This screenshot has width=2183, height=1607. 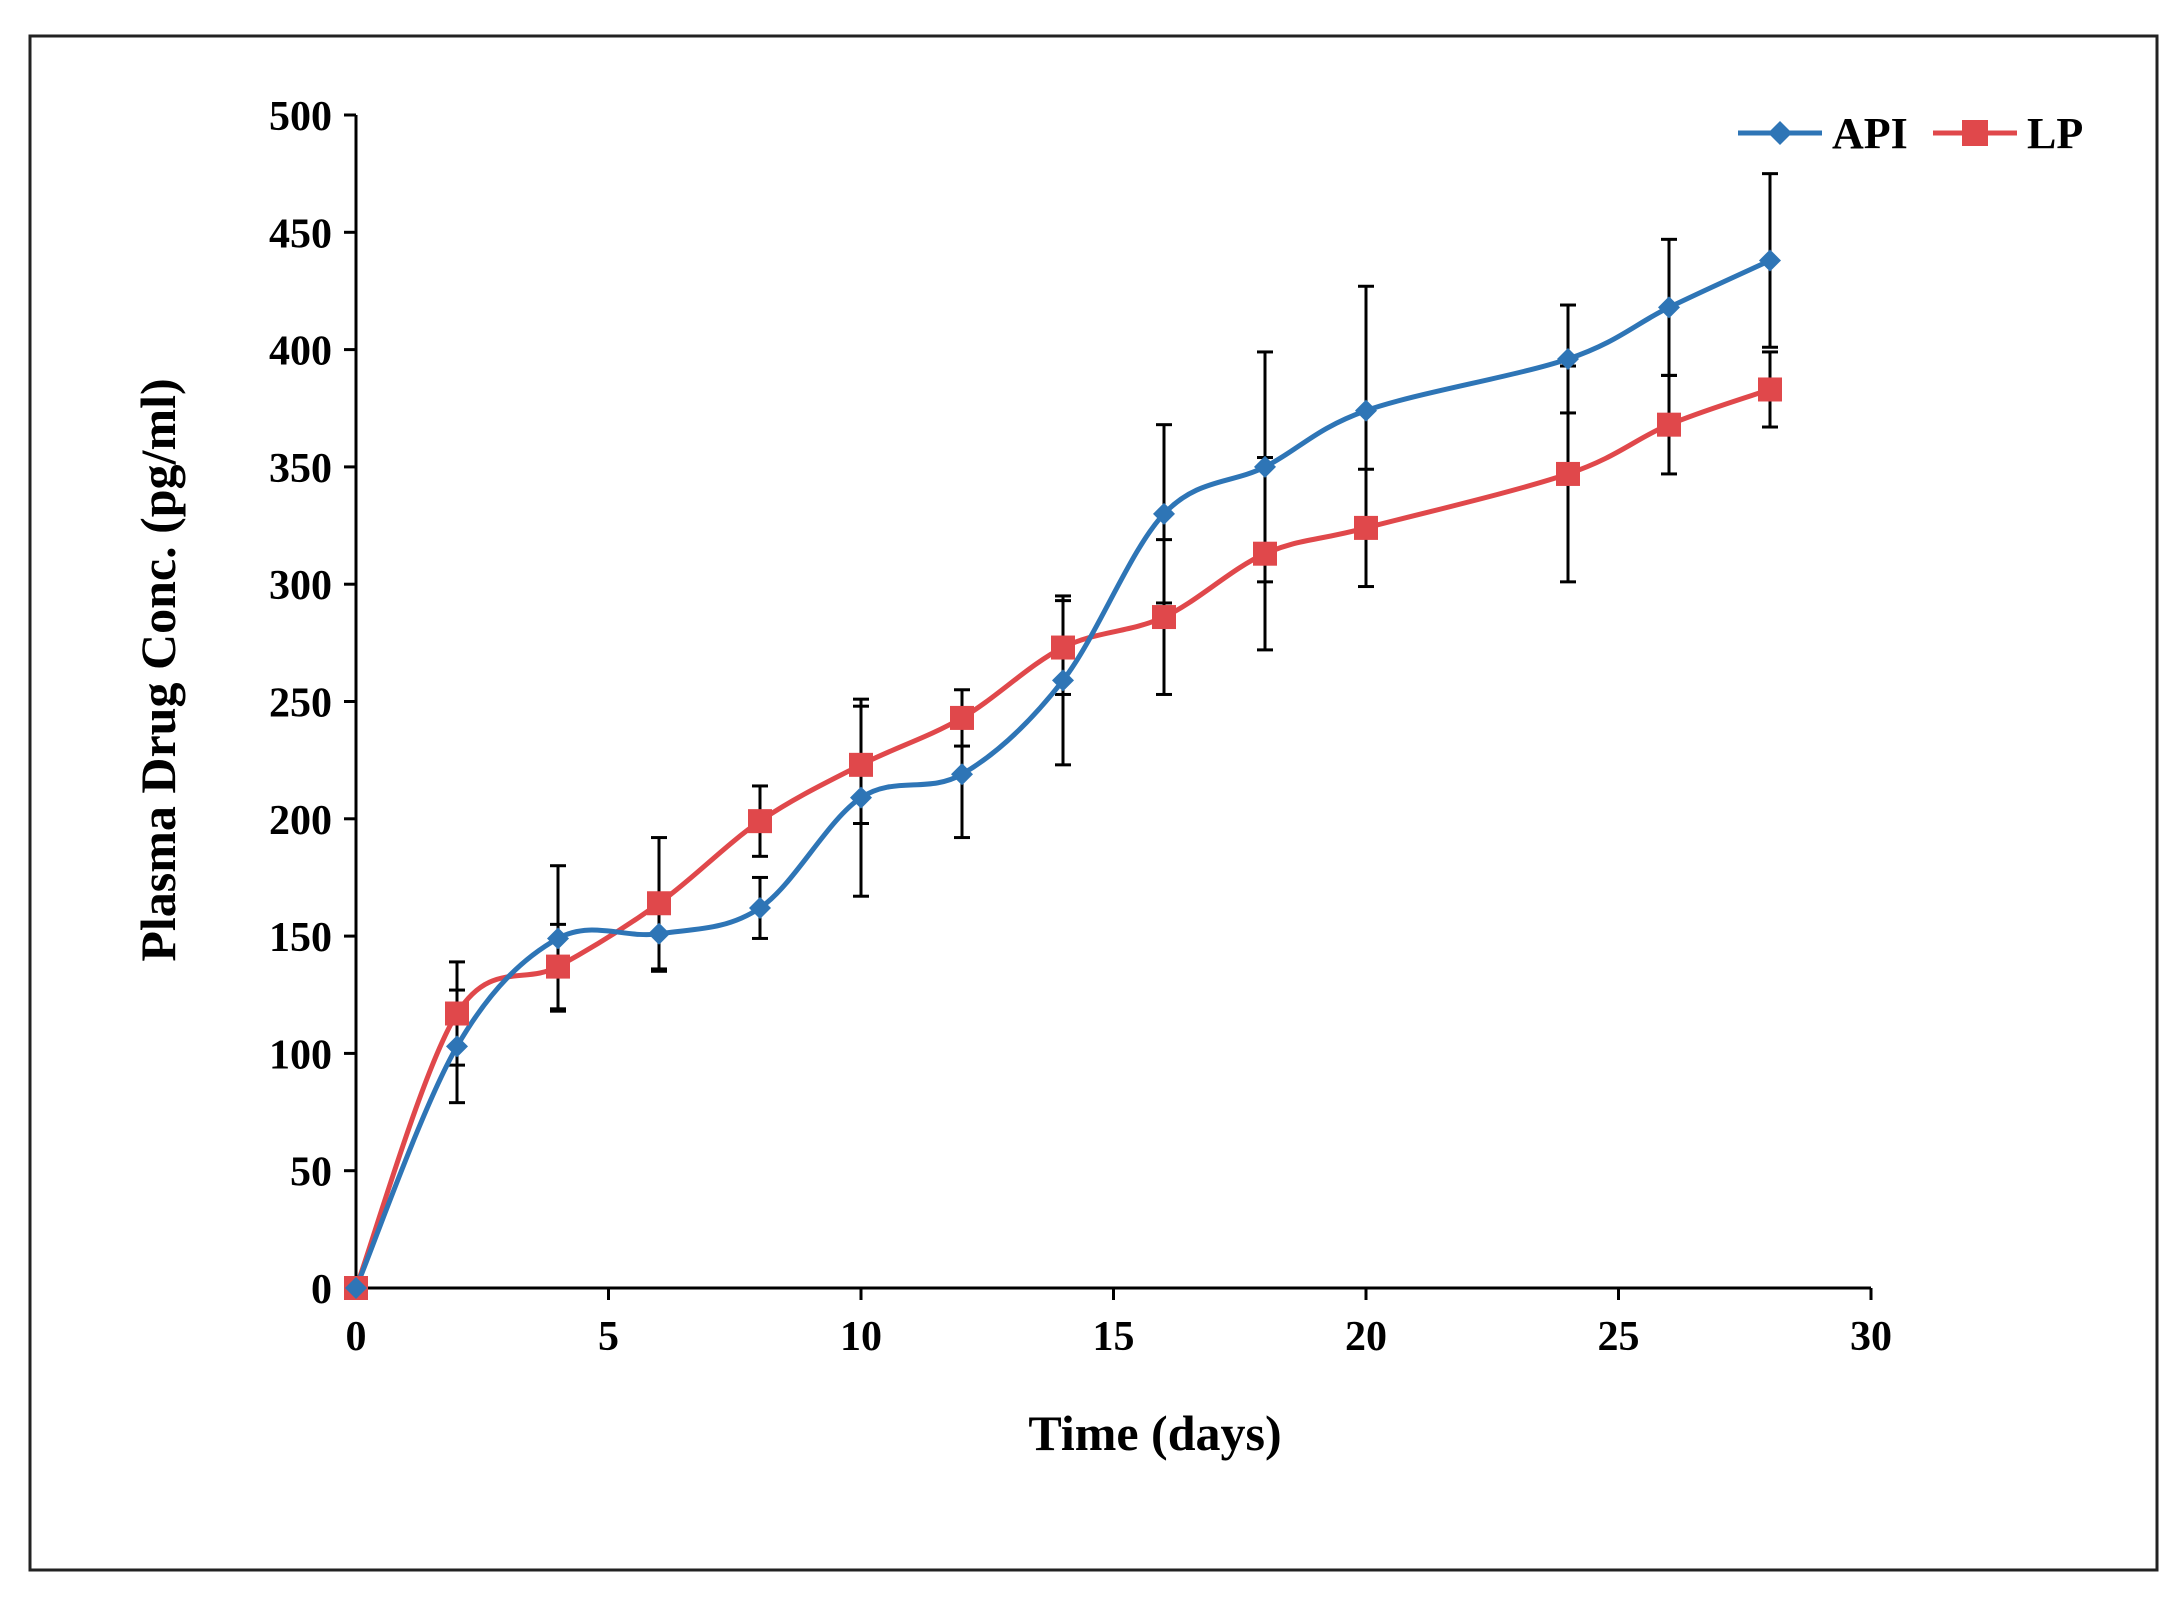 I want to click on x-tick-label: 15, so click(x=1114, y=1337).